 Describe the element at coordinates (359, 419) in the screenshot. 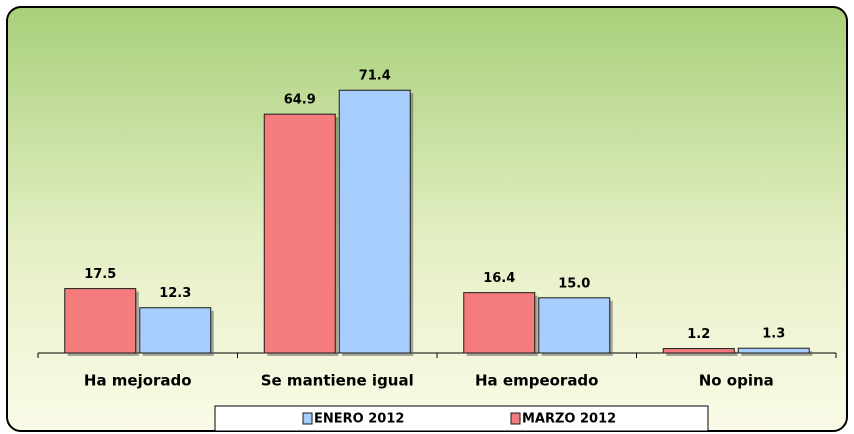

I see `legend-label: ENERO 2012` at that location.